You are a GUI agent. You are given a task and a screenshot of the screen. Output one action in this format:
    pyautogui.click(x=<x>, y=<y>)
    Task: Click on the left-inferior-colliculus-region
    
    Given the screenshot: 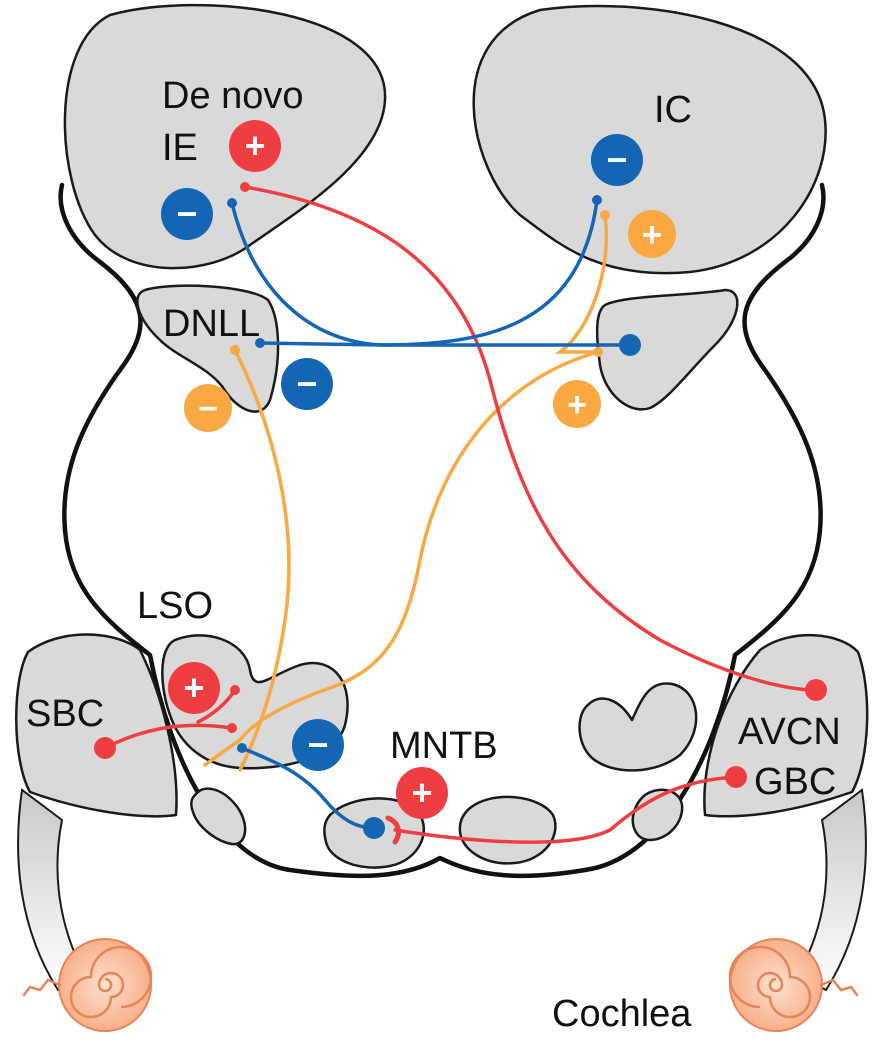 What is the action you would take?
    pyautogui.click(x=225, y=136)
    